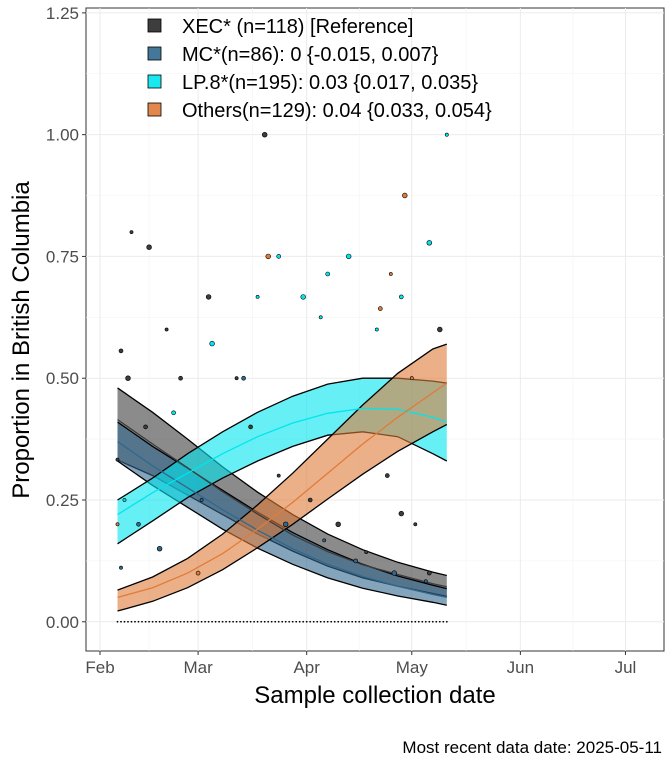  What do you see at coordinates (21, 340) in the screenshot?
I see `y-axis-title: Proportion in British Columbia` at bounding box center [21, 340].